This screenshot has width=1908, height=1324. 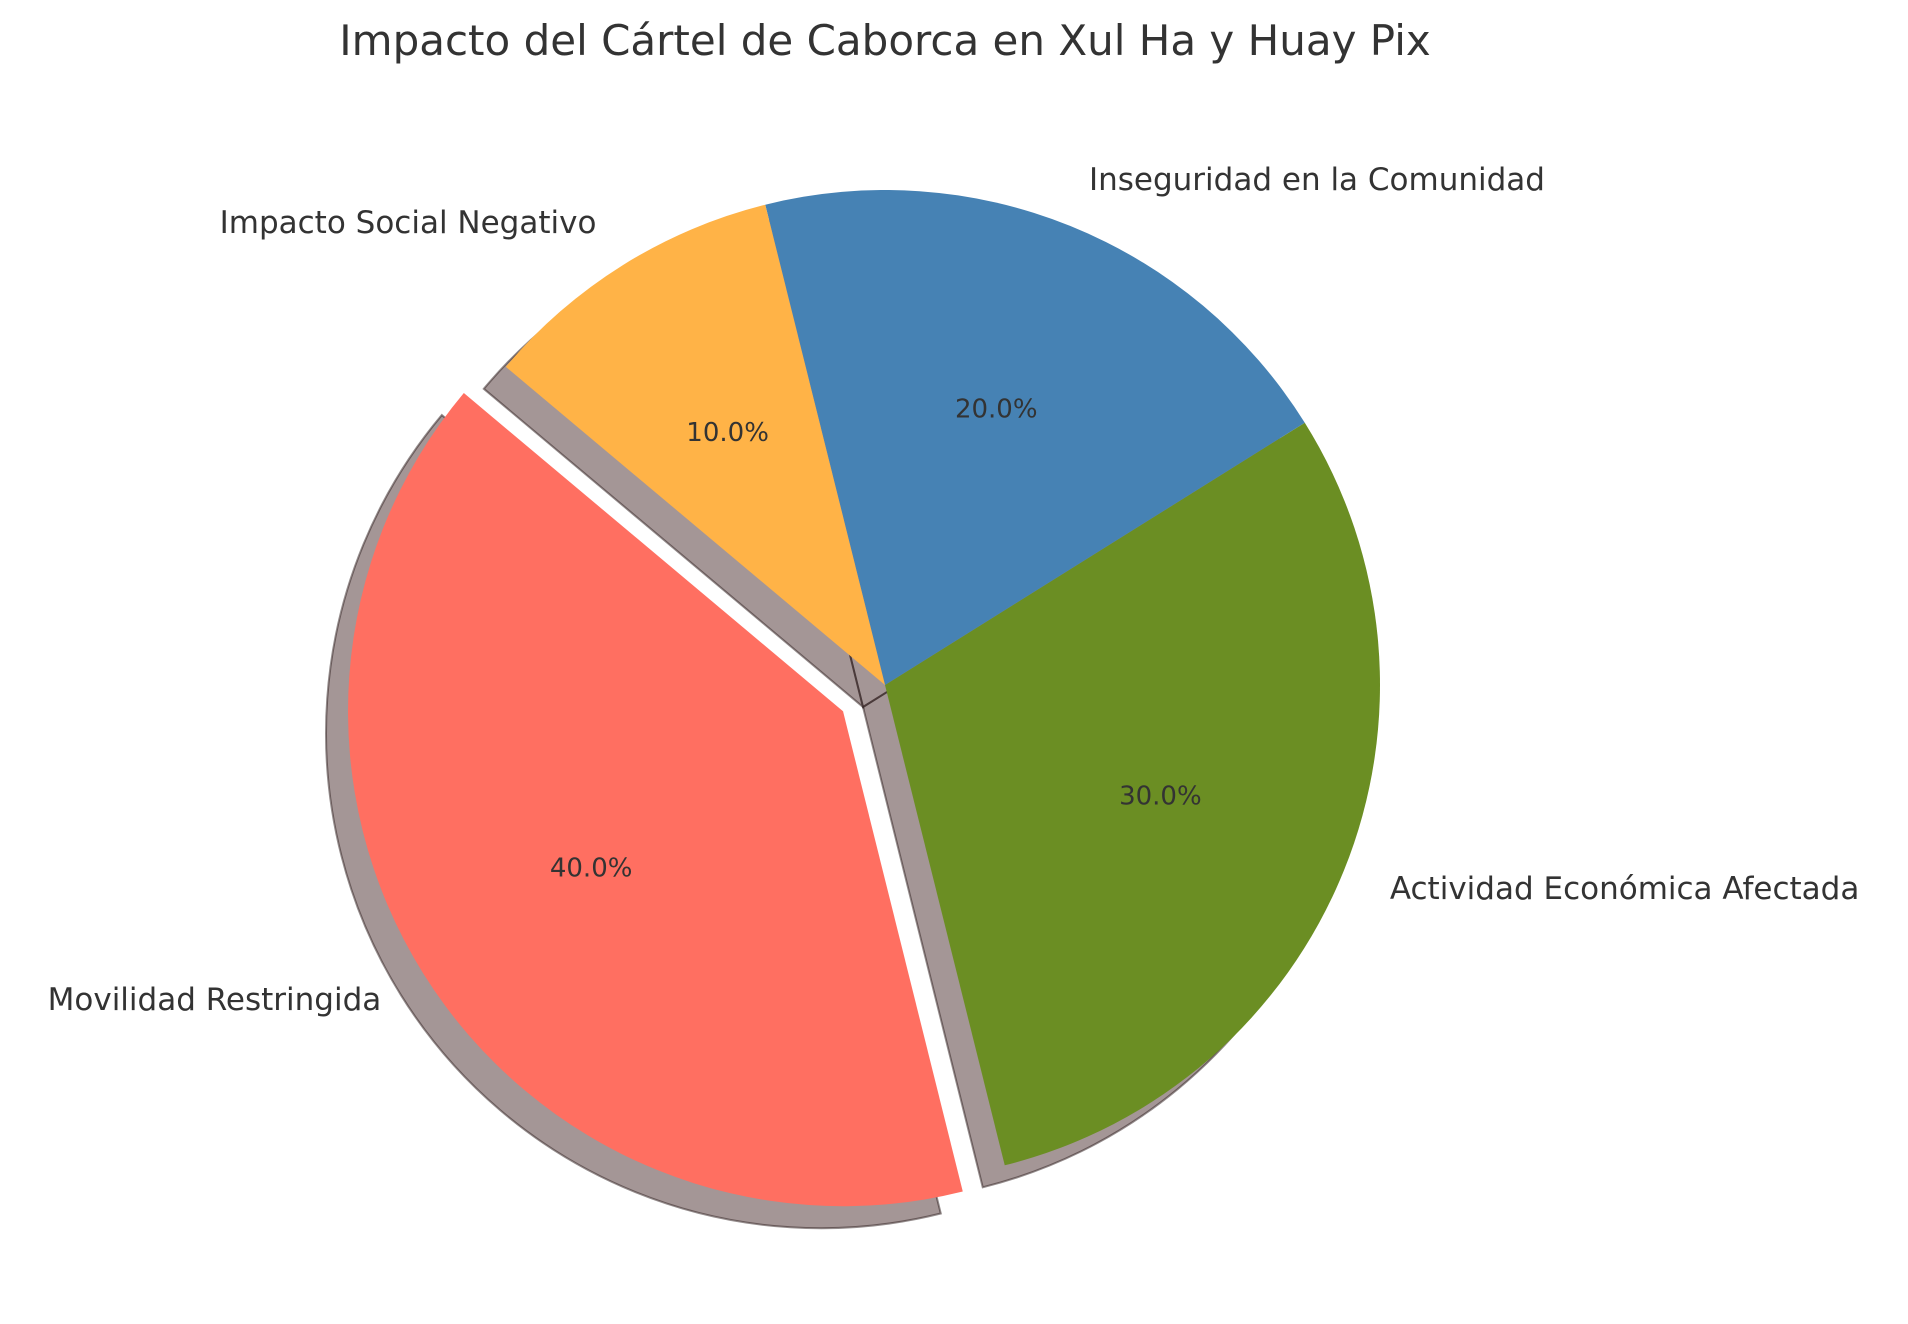 What do you see at coordinates (727, 433) in the screenshot?
I see `slice-percent-impacto-social-negativo: 10.0%` at bounding box center [727, 433].